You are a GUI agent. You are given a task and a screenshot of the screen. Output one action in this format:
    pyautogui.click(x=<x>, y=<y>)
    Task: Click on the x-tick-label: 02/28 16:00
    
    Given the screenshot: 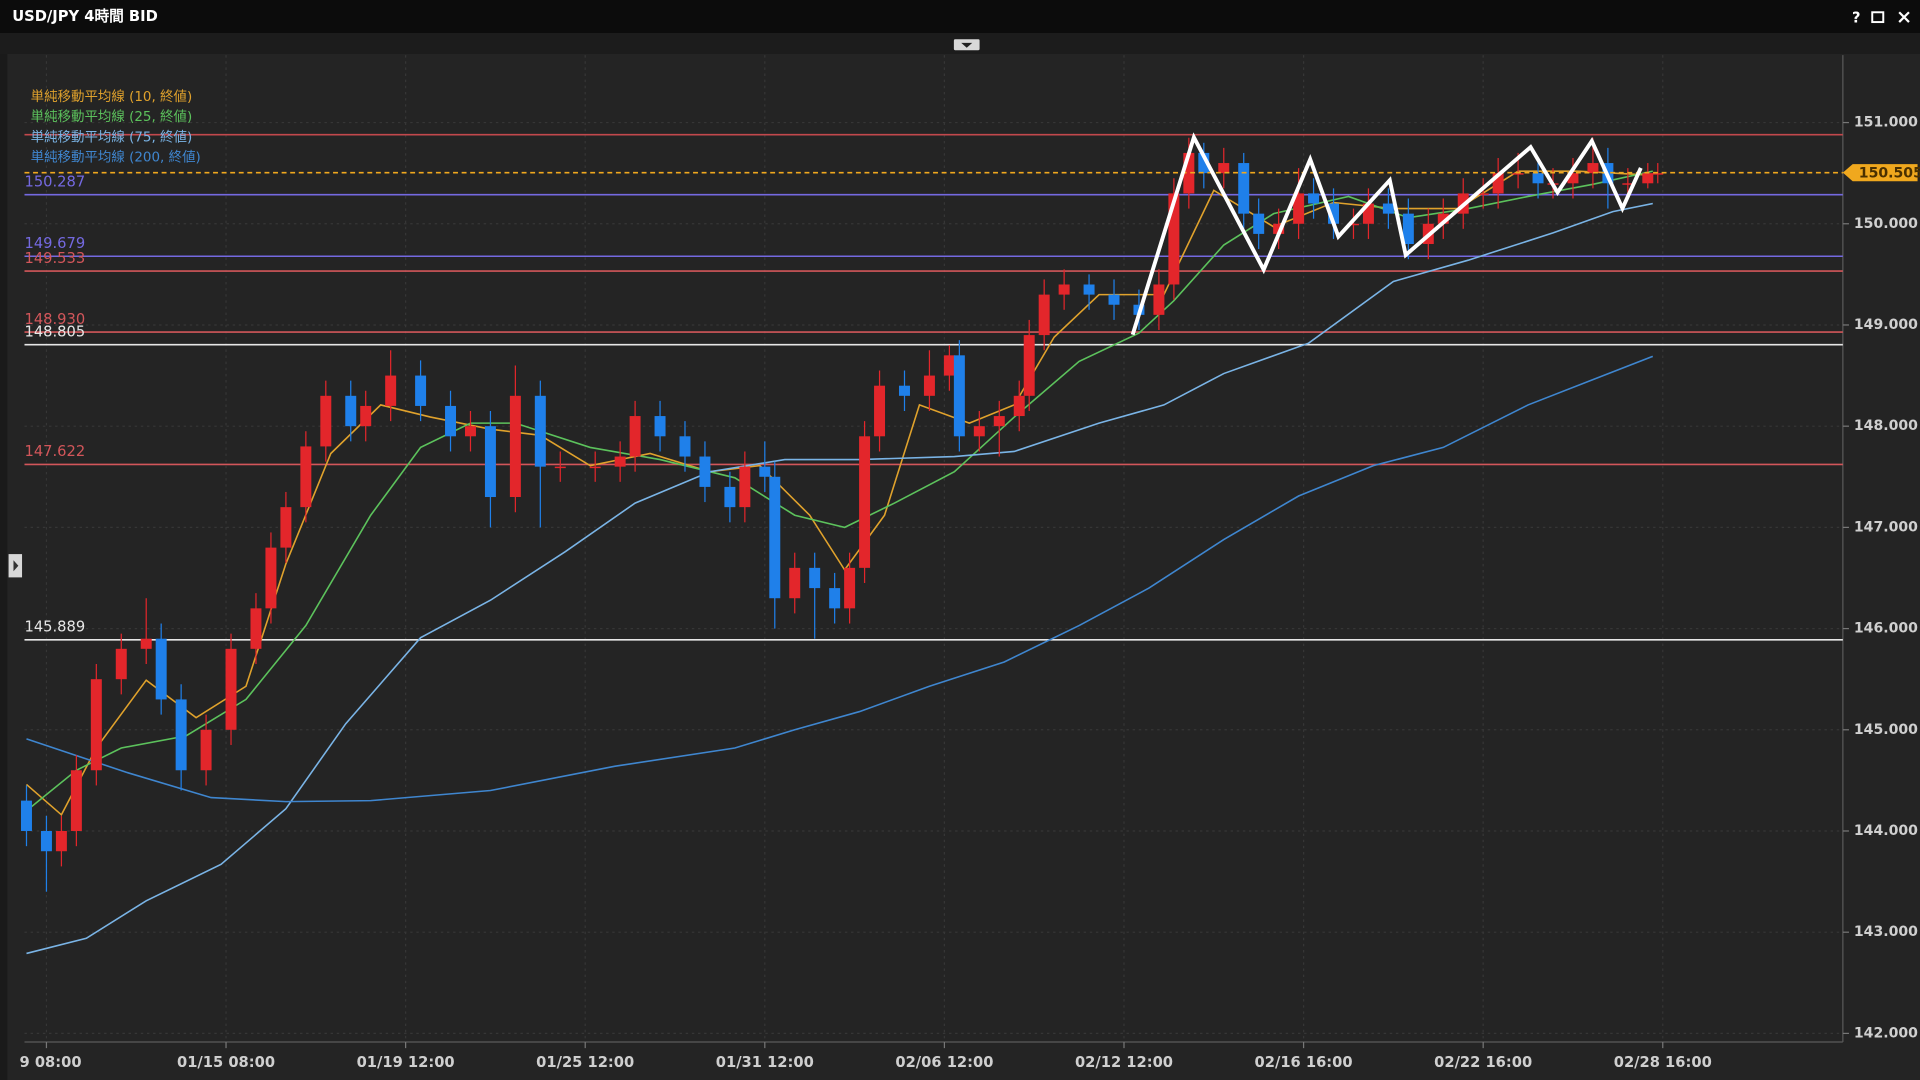 What is the action you would take?
    pyautogui.click(x=1663, y=1062)
    